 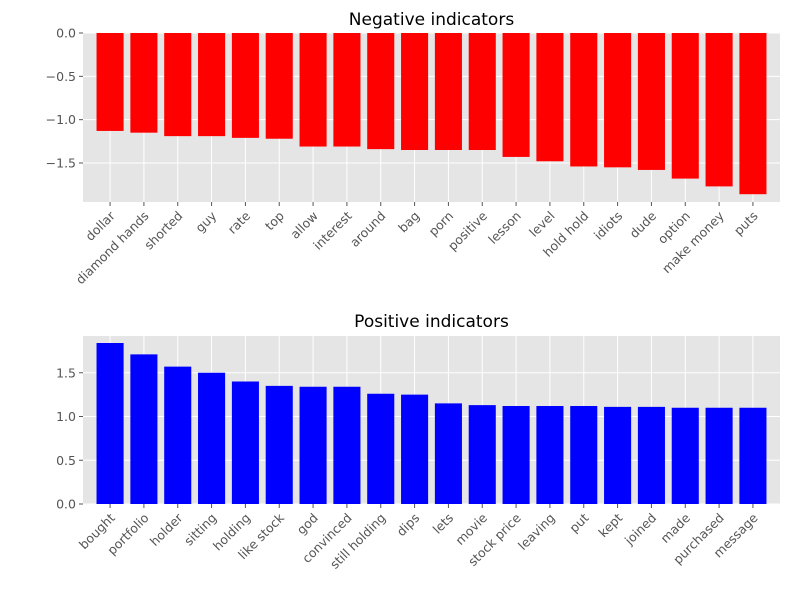 I want to click on x-tick-label: god, so click(x=307, y=523).